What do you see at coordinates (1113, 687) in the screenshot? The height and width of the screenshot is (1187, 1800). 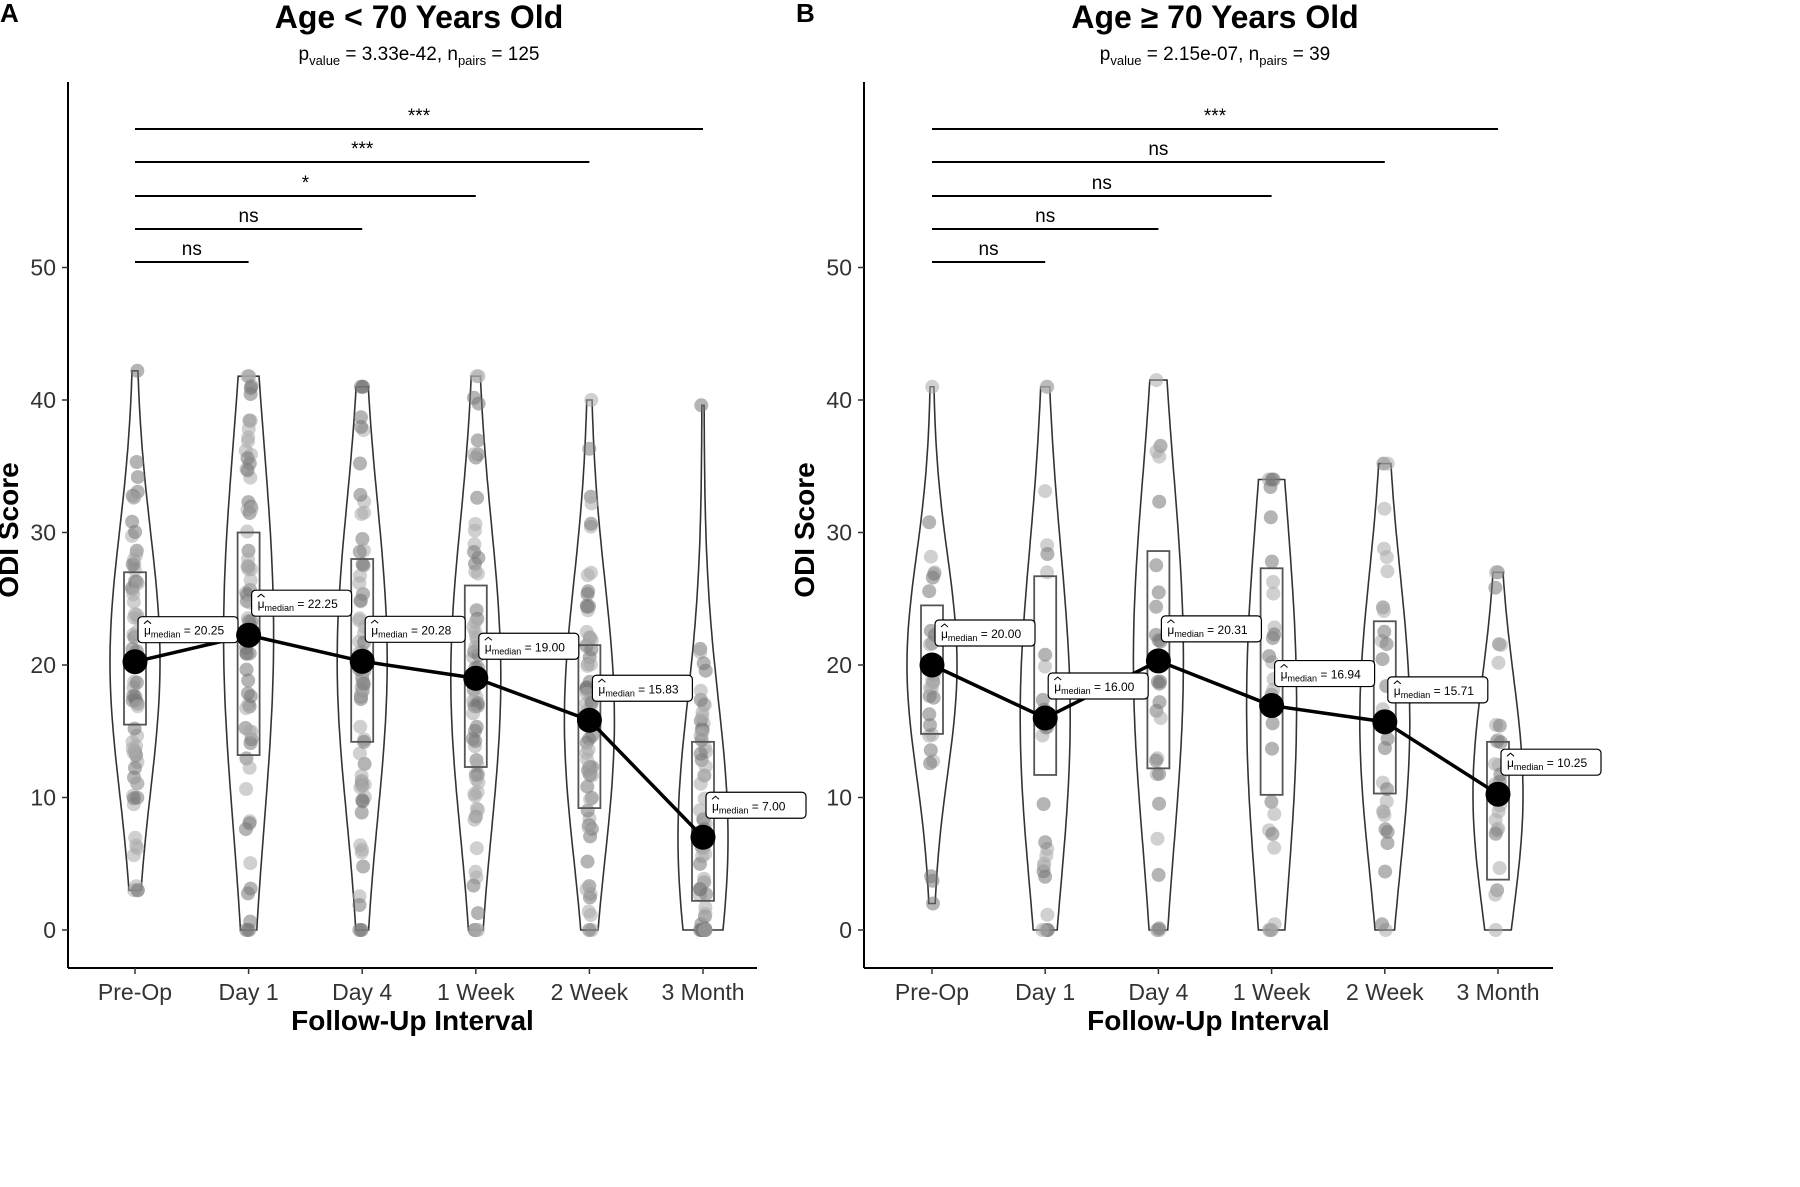 I see `median-label-value: = 16.00` at bounding box center [1113, 687].